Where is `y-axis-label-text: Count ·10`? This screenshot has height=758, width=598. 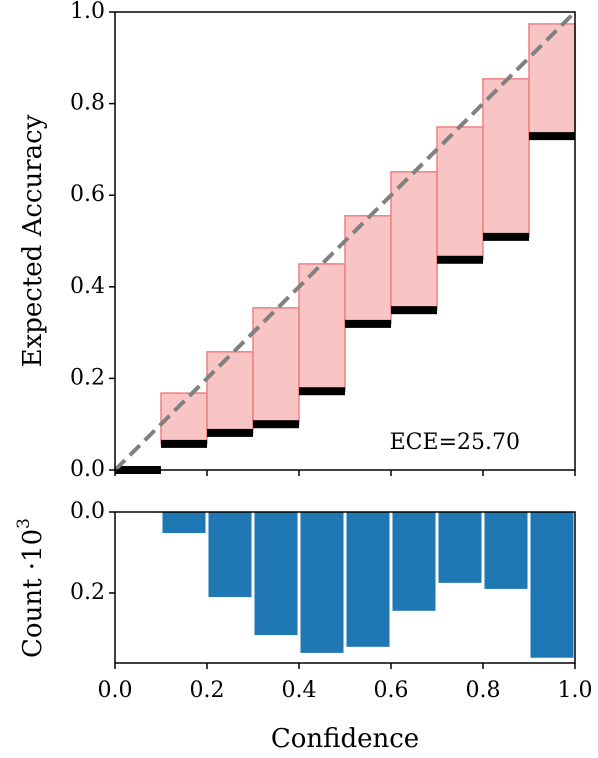 y-axis-label-text: Count ·10 is located at coordinates (33, 593).